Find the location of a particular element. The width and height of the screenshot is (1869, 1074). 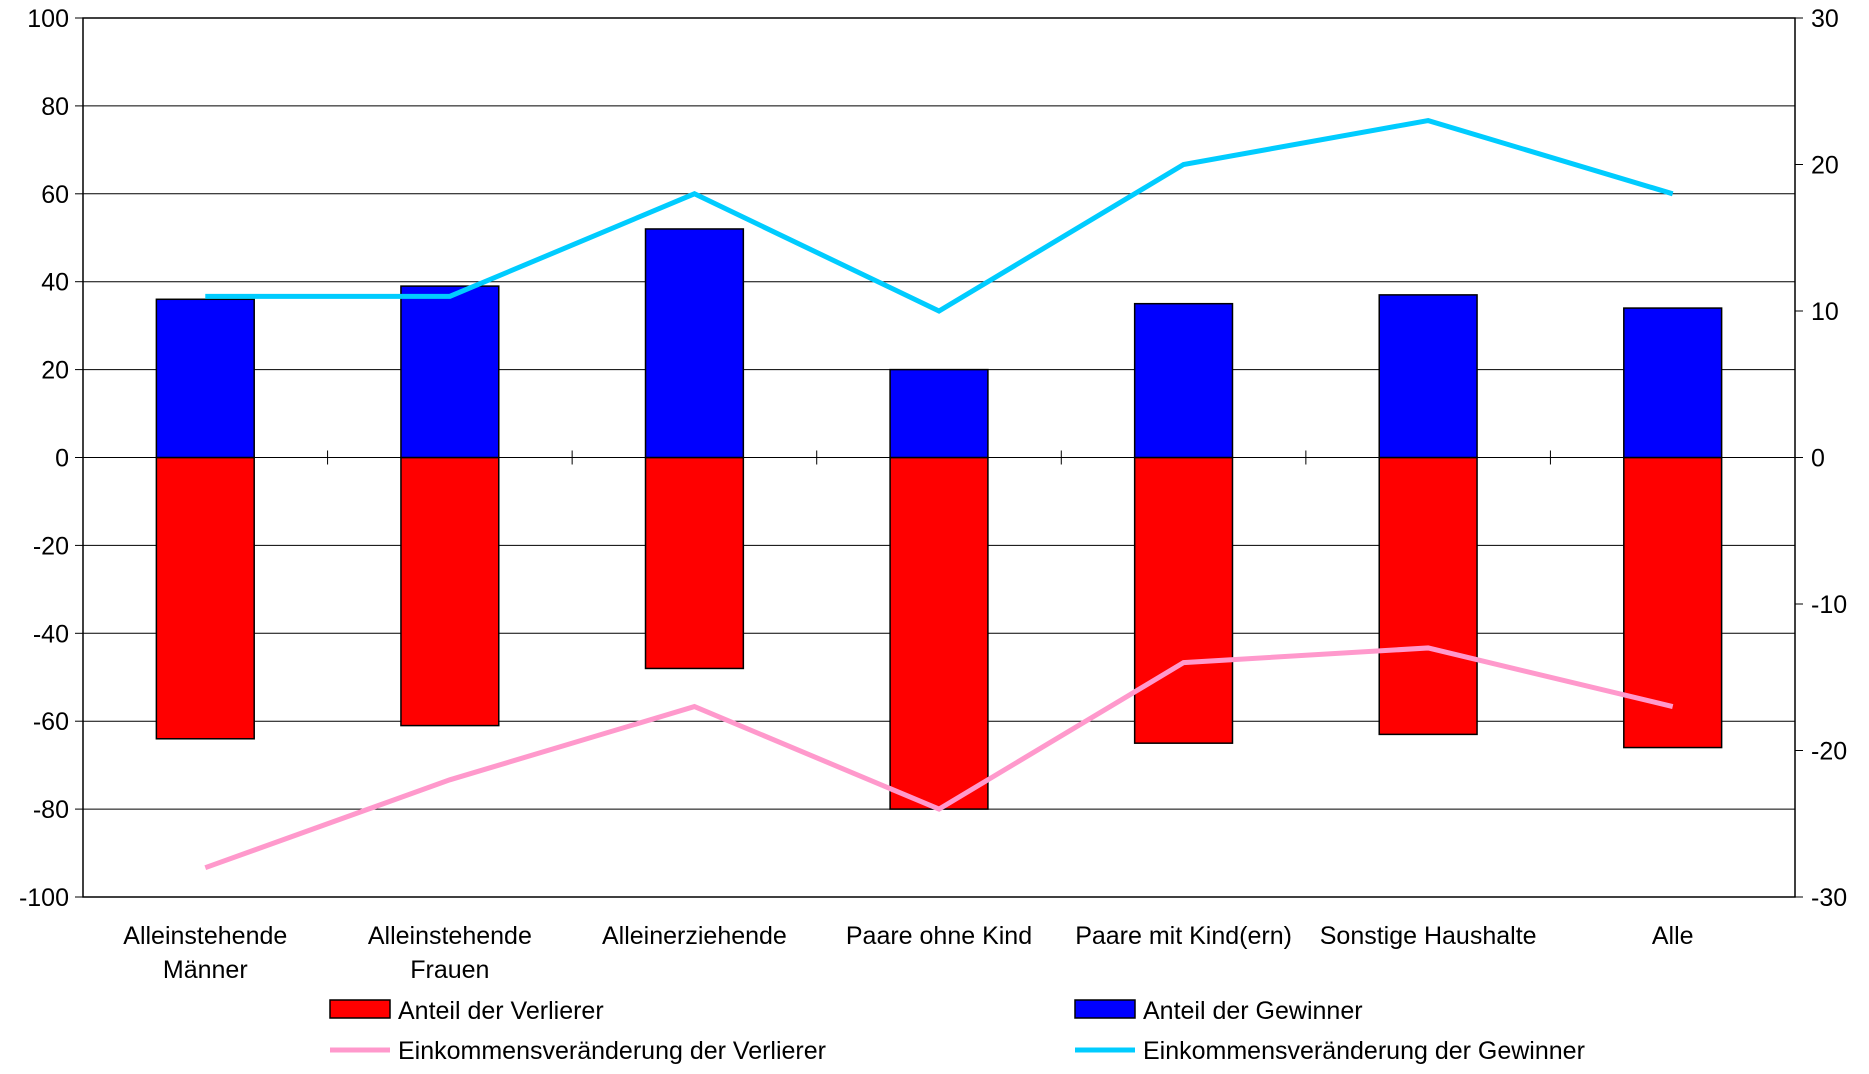

left-axis-tick-label: 100 is located at coordinates (48, 19).